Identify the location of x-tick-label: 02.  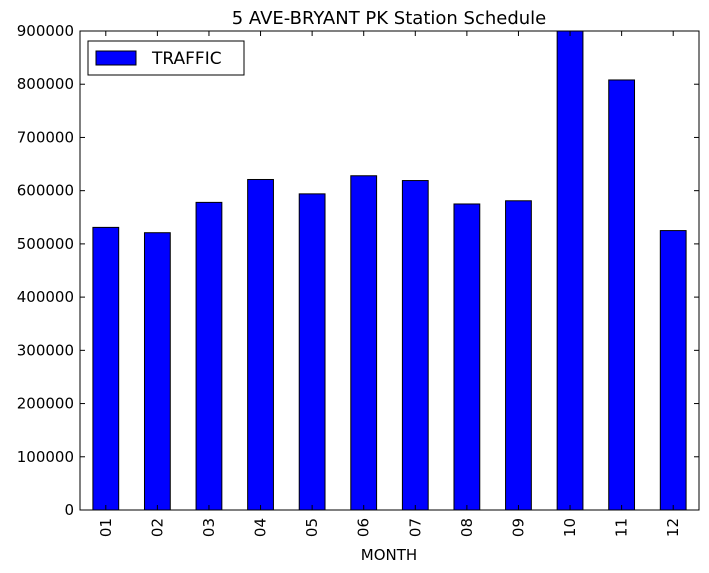
(157, 527).